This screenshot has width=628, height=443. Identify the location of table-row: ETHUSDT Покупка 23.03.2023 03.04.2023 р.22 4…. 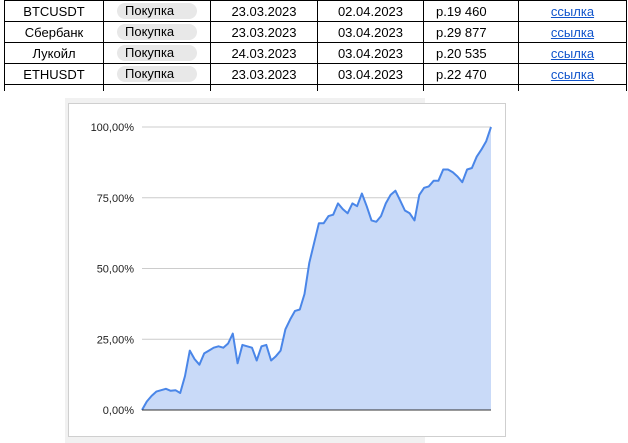
(315, 74).